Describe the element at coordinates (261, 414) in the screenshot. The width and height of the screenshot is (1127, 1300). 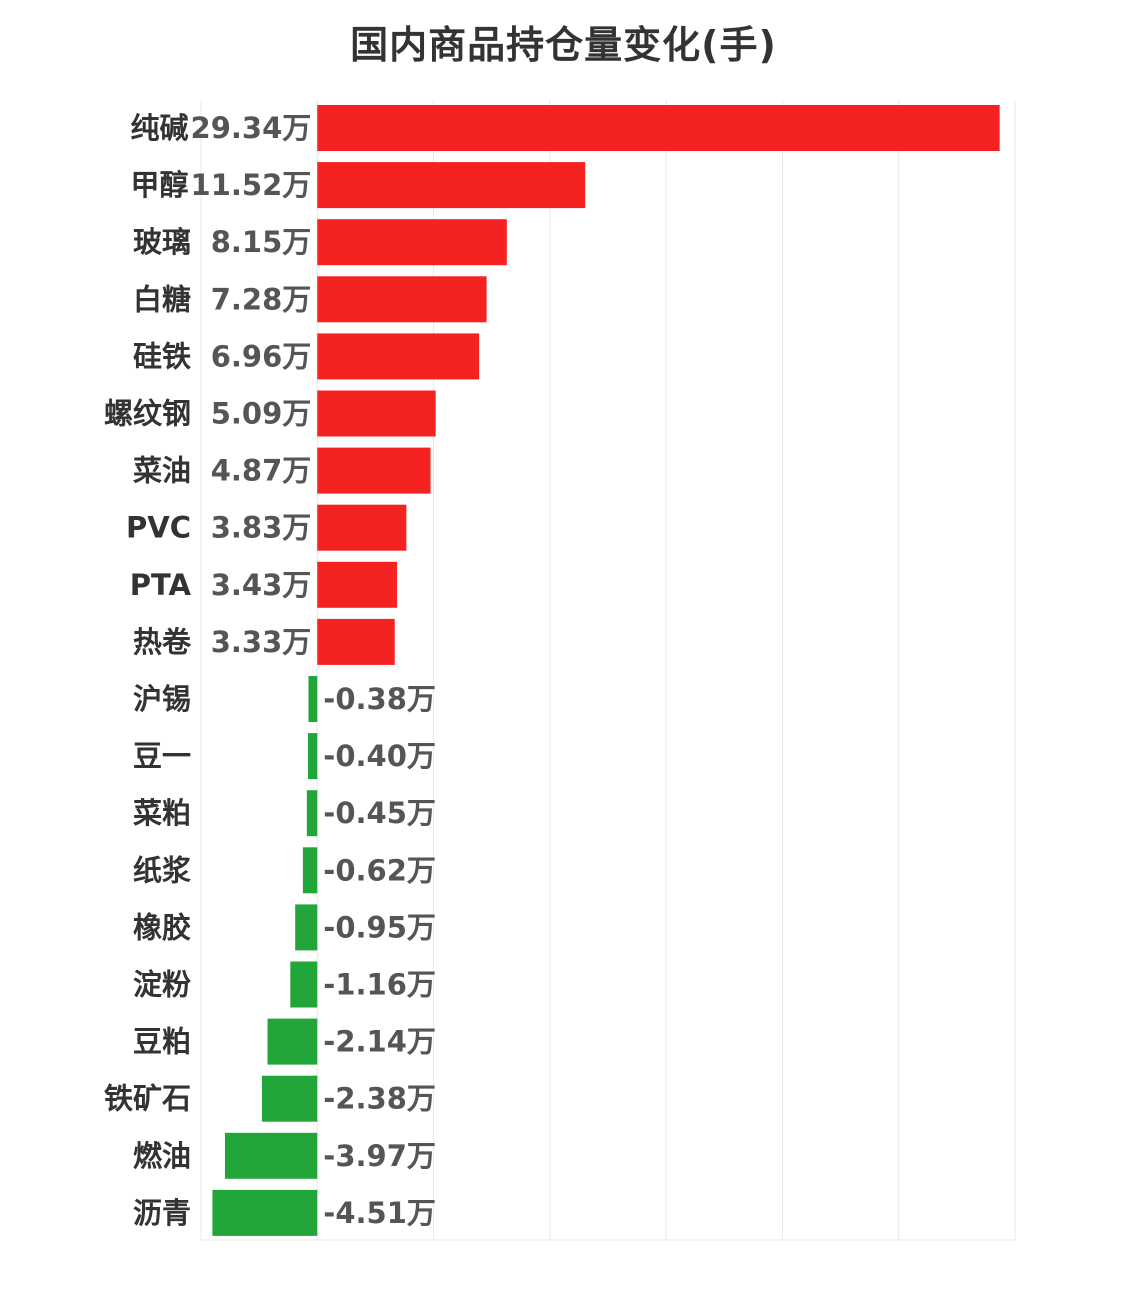
I see `value-label: 5.09万` at that location.